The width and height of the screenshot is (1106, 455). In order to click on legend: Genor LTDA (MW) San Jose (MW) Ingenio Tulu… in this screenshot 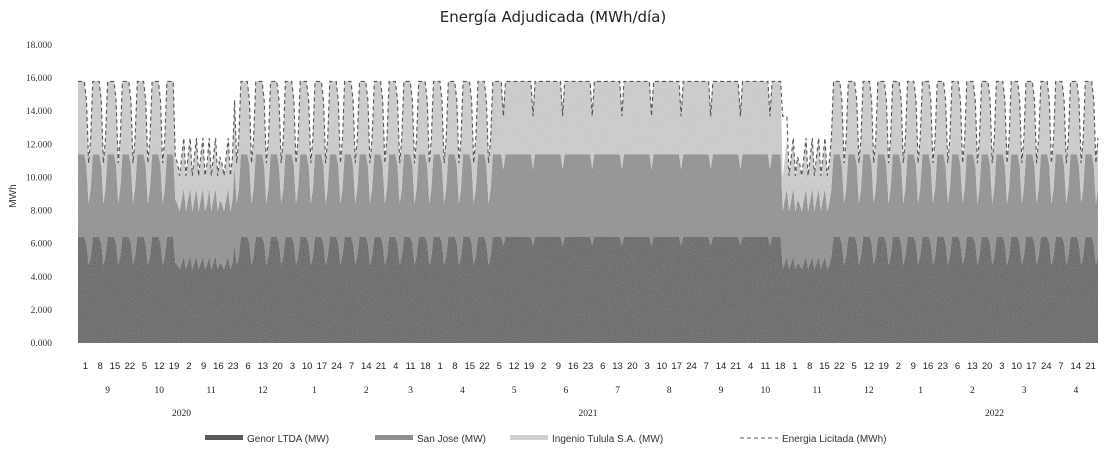, I will do `click(545, 439)`.